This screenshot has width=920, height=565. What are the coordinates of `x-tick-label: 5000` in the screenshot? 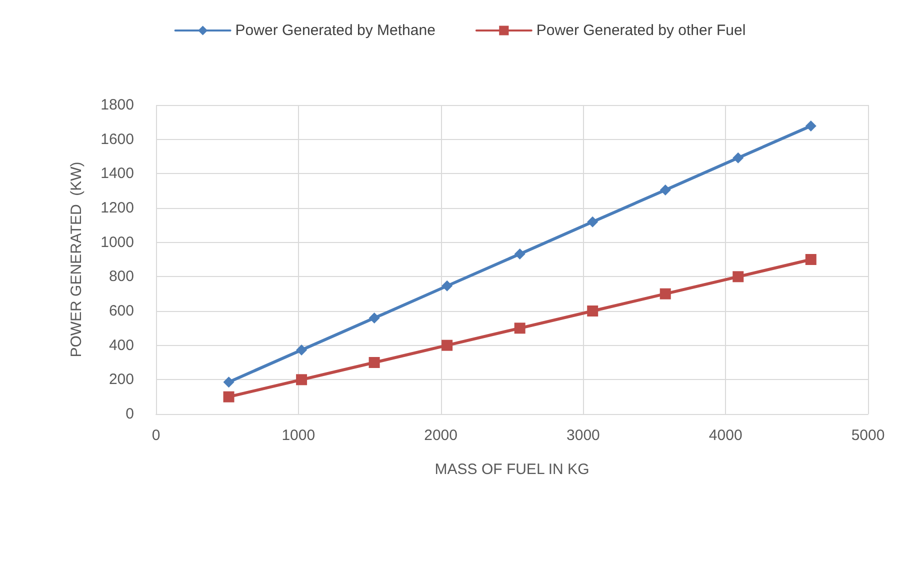 It's located at (868, 435).